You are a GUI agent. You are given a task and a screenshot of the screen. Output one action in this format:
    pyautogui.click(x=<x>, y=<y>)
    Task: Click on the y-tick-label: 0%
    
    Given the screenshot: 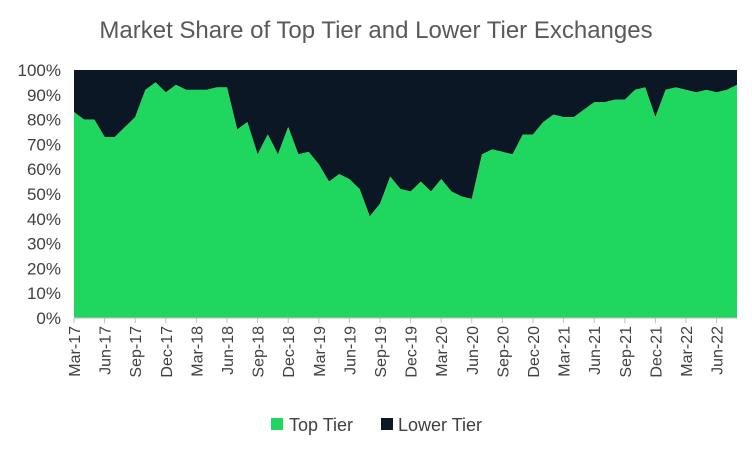 What is the action you would take?
    pyautogui.click(x=48, y=318)
    